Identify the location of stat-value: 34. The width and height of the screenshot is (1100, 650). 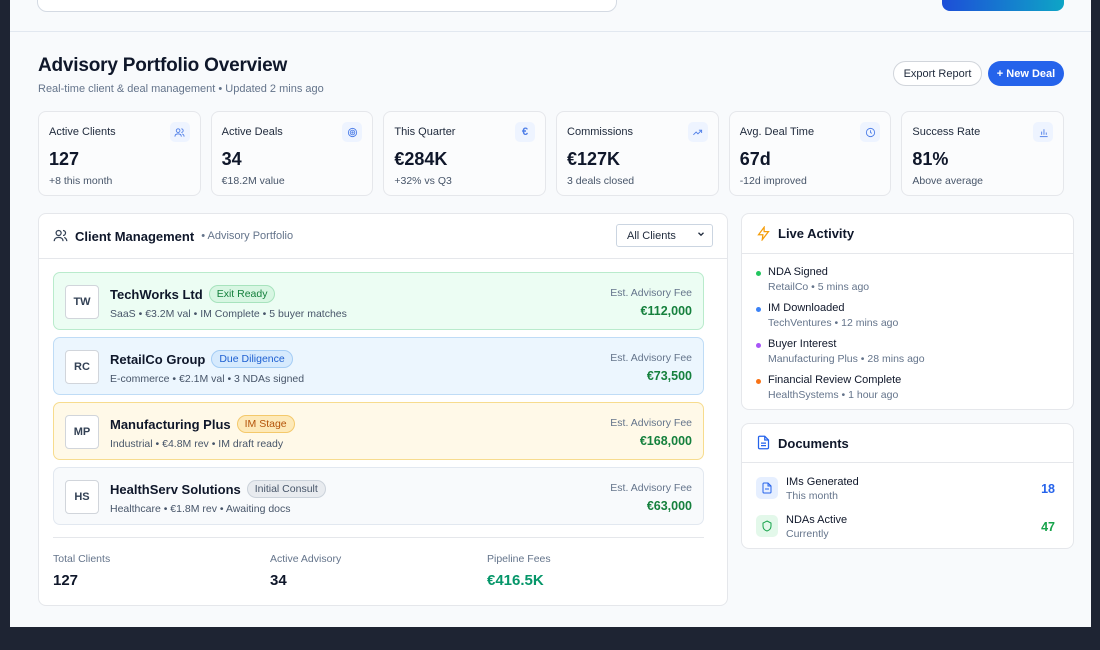
(231, 159).